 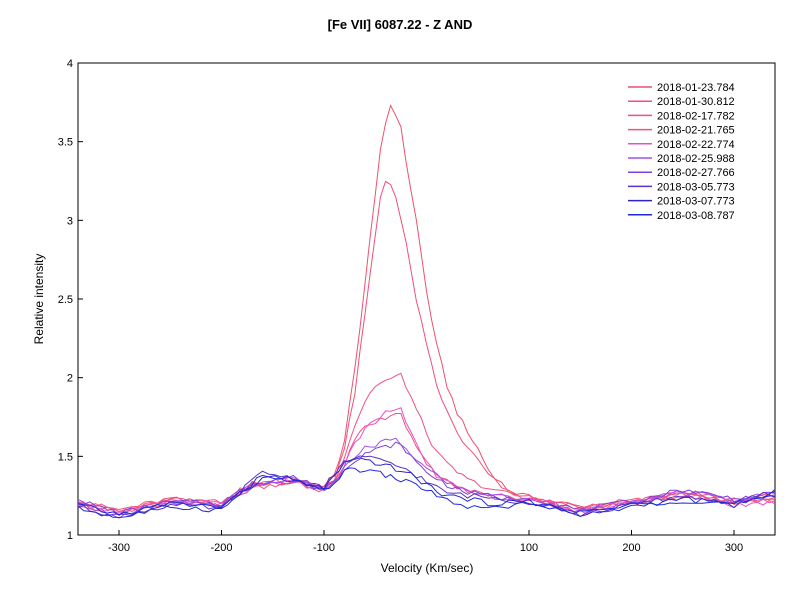 What do you see at coordinates (696, 145) in the screenshot?
I see `legend-label-5: 2018-02-22.774` at bounding box center [696, 145].